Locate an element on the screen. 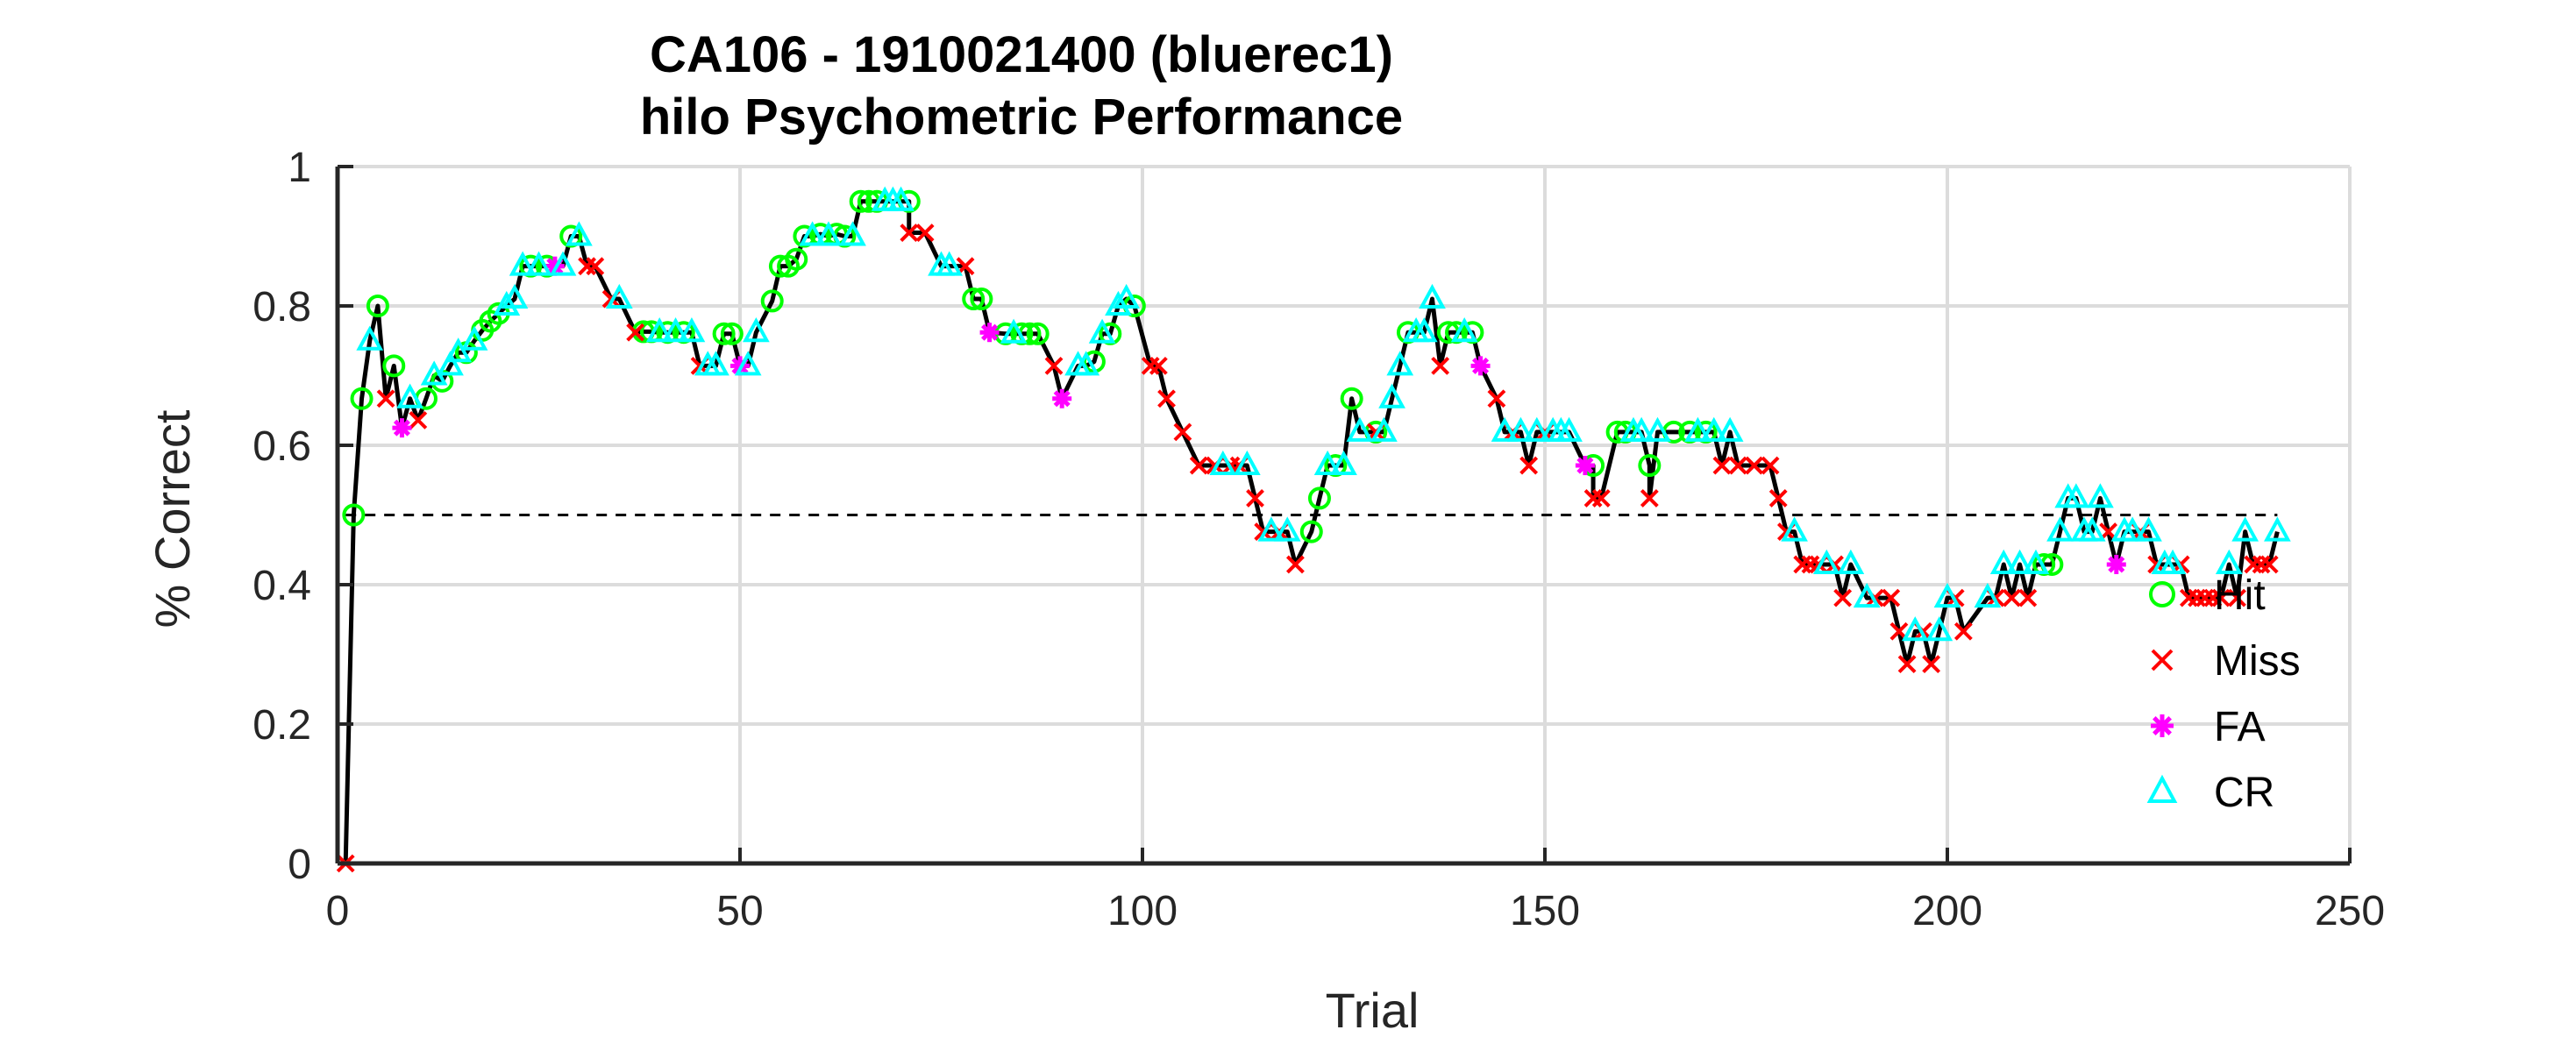 The image size is (2576, 1044). x-tick-label: 0 is located at coordinates (338, 911).